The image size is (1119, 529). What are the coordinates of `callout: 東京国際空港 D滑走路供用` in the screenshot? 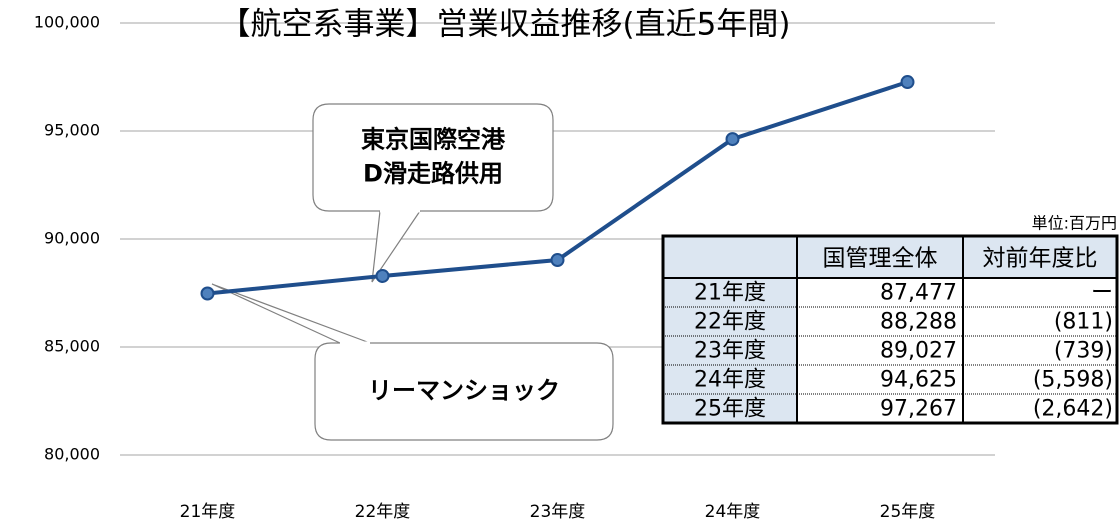 It's located at (433, 193).